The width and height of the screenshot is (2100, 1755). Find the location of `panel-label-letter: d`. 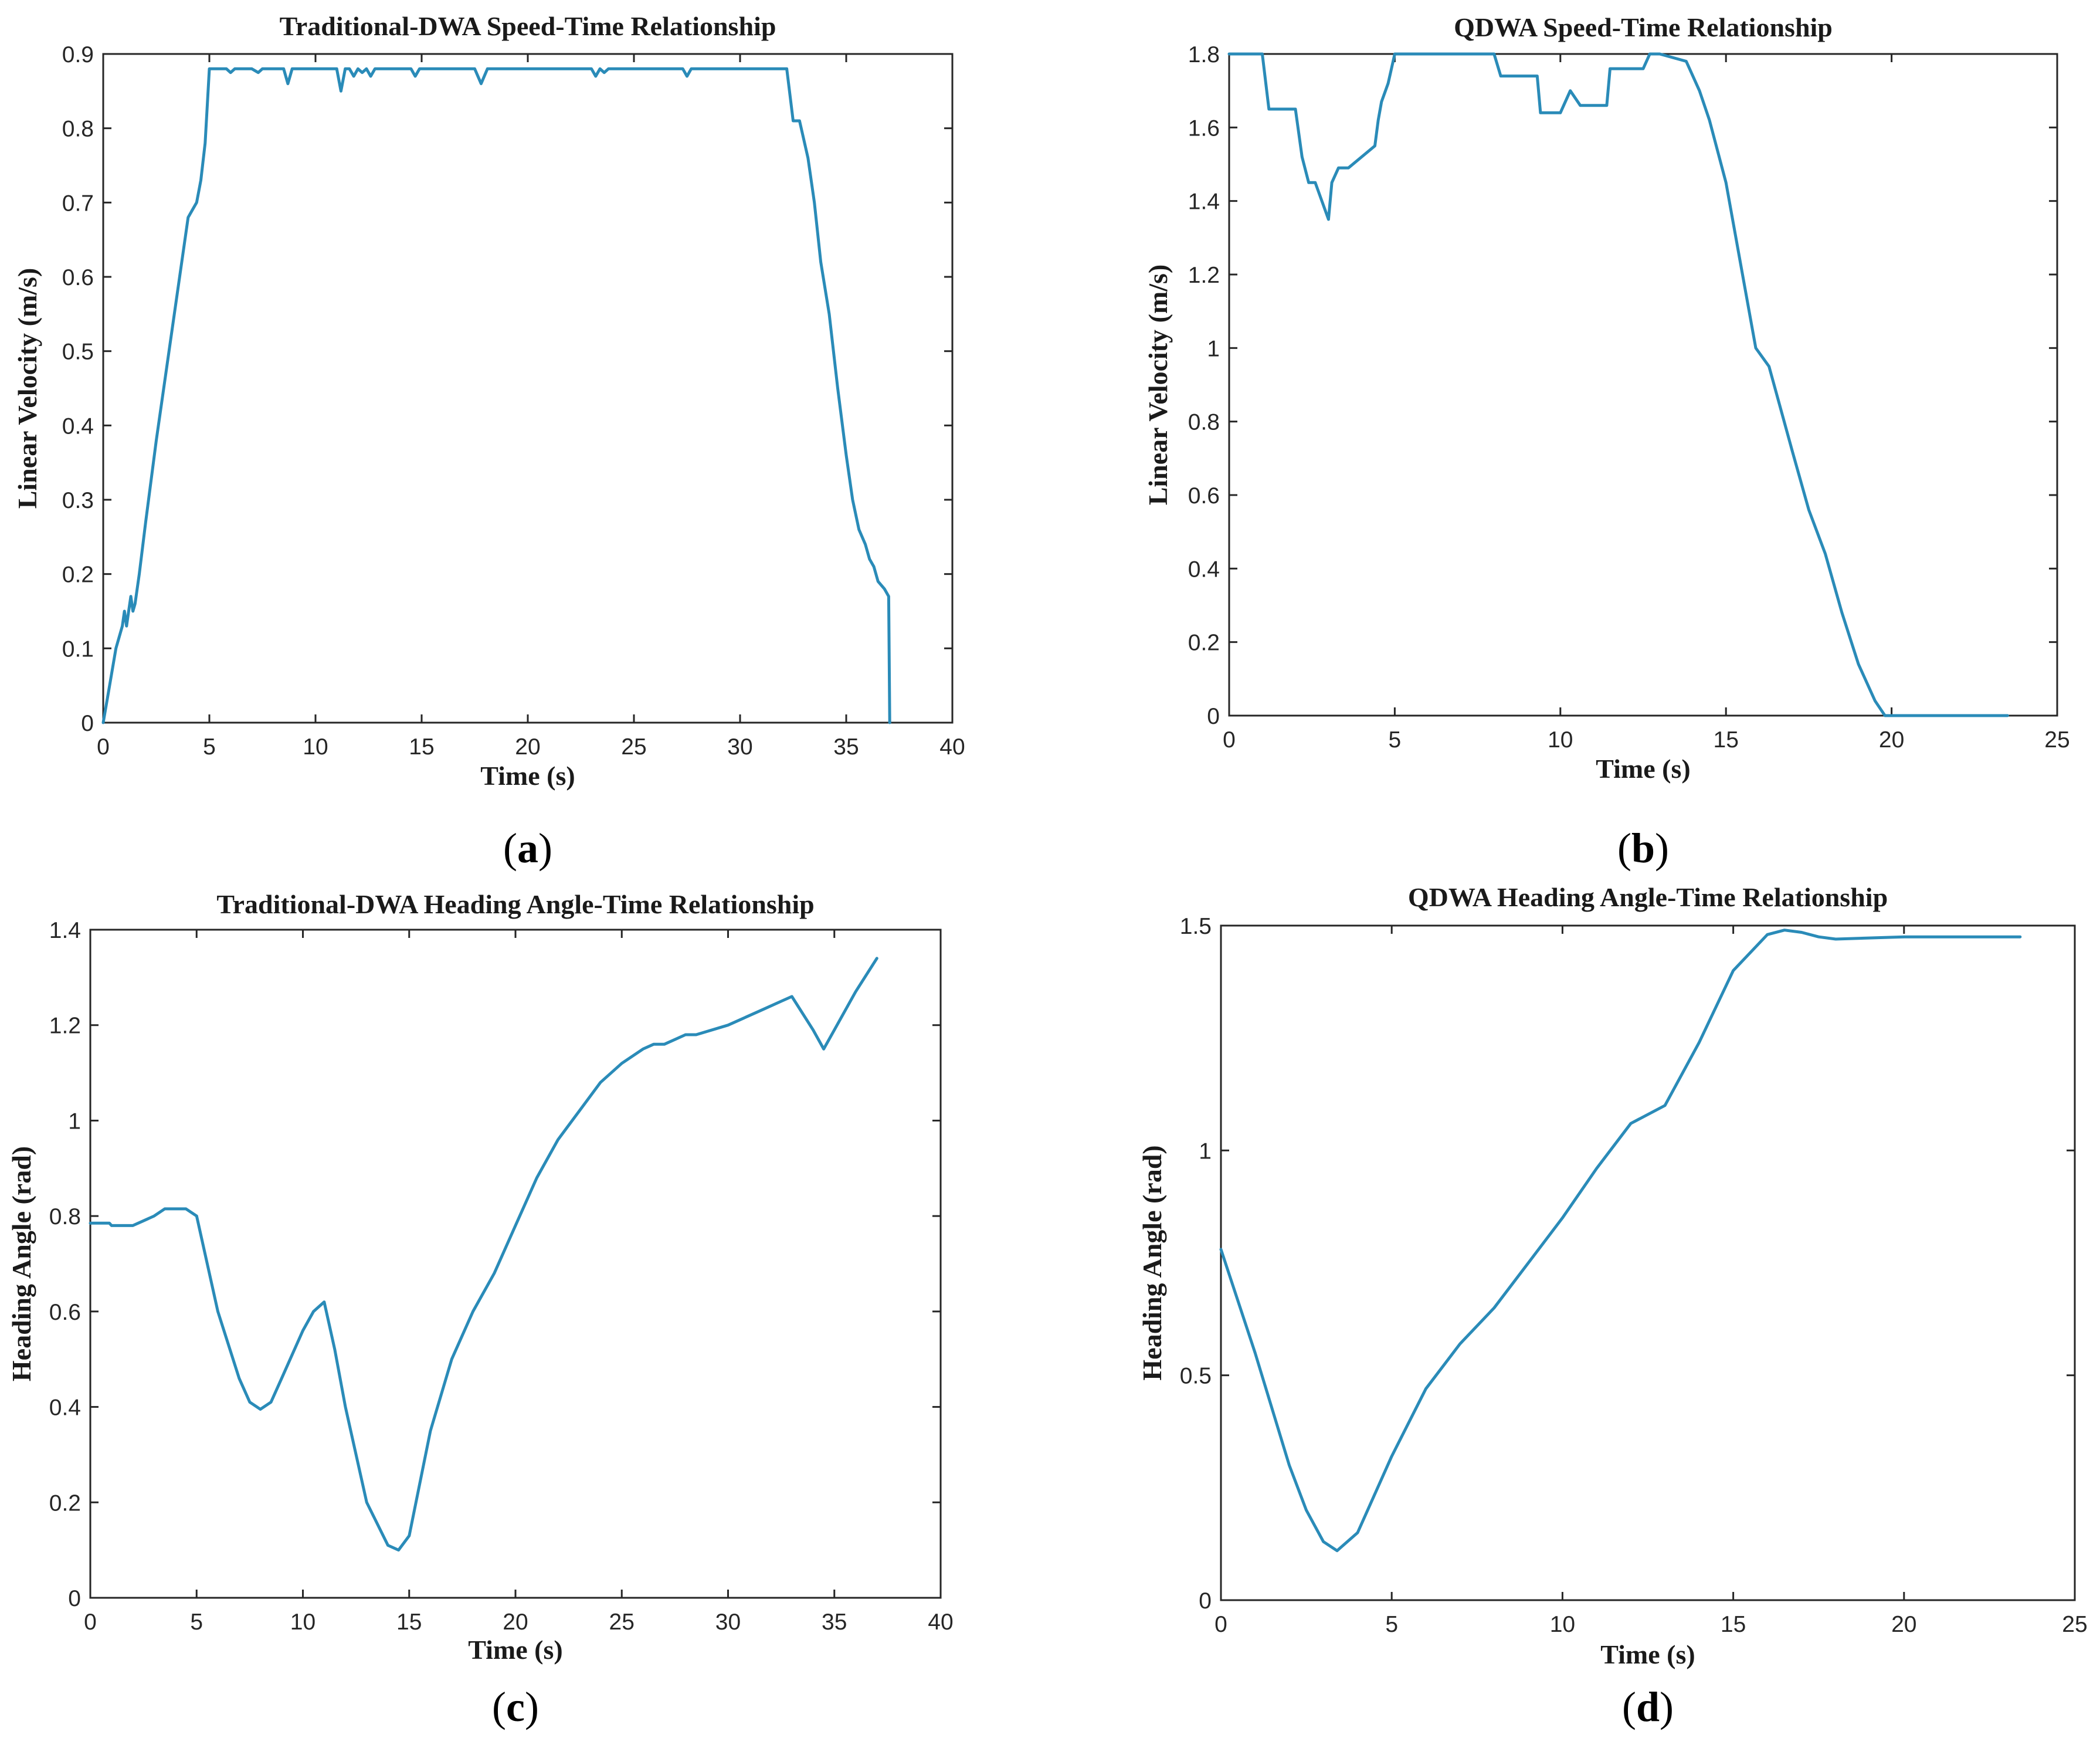

panel-label-letter: d is located at coordinates (1648, 1706).